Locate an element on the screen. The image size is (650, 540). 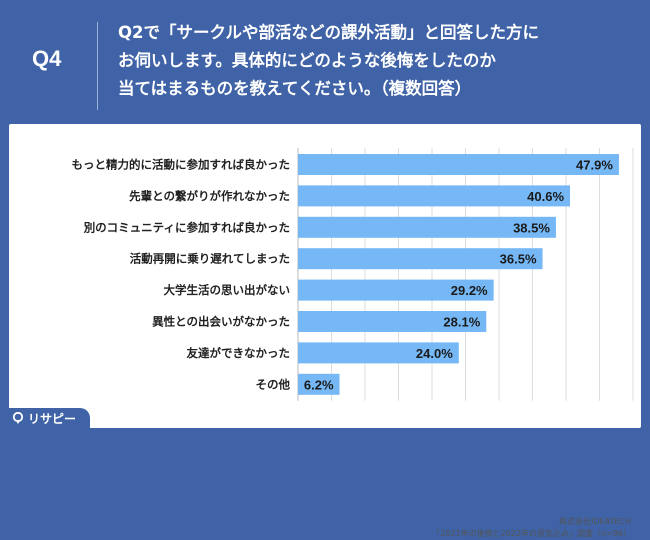
value-label: 40.6% is located at coordinates (545, 196).